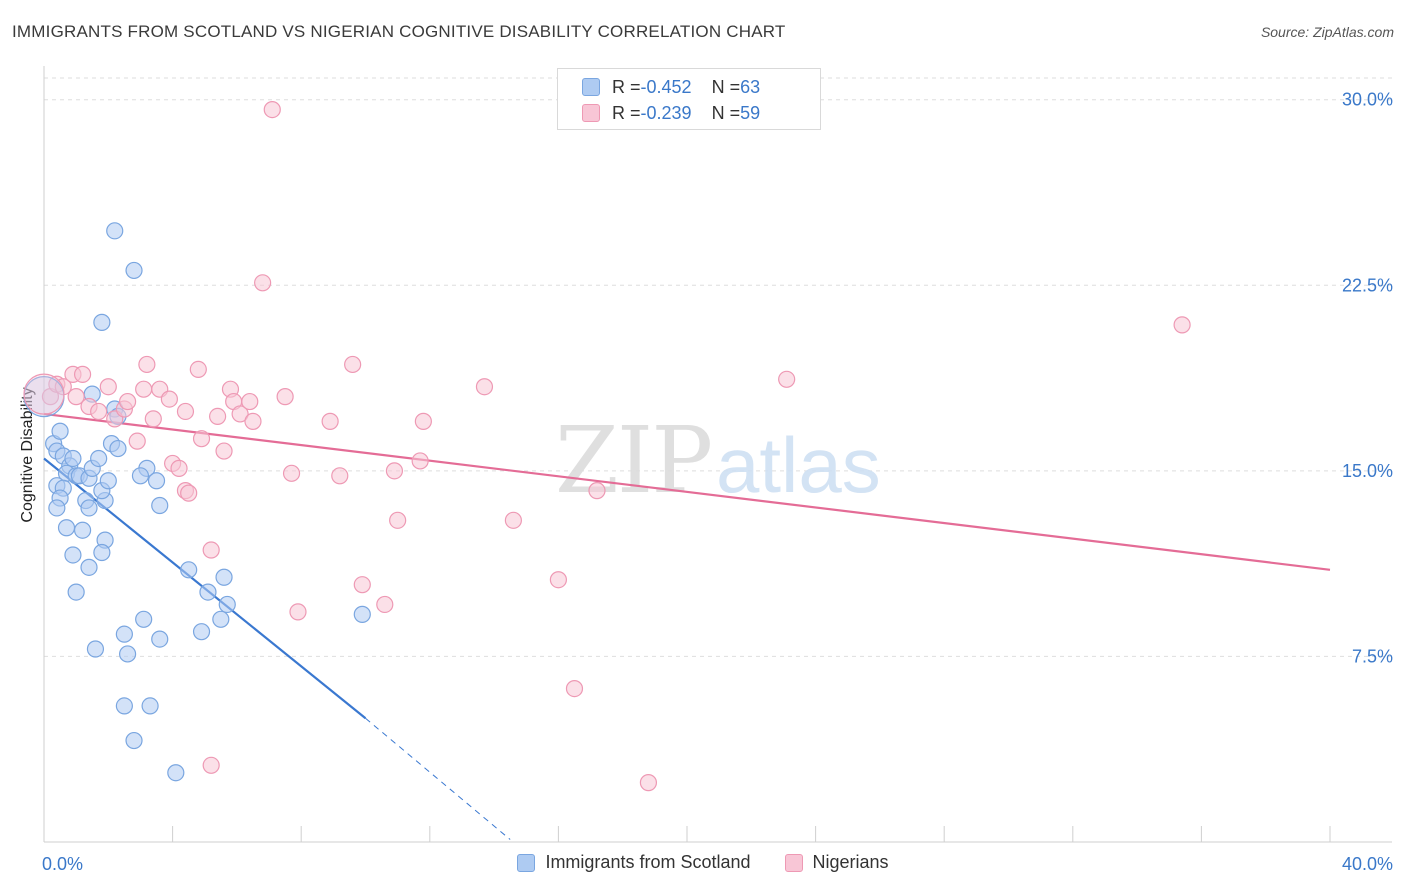 This screenshot has width=1406, height=892. I want to click on legend-swatch-nigerians, so click(591, 113).